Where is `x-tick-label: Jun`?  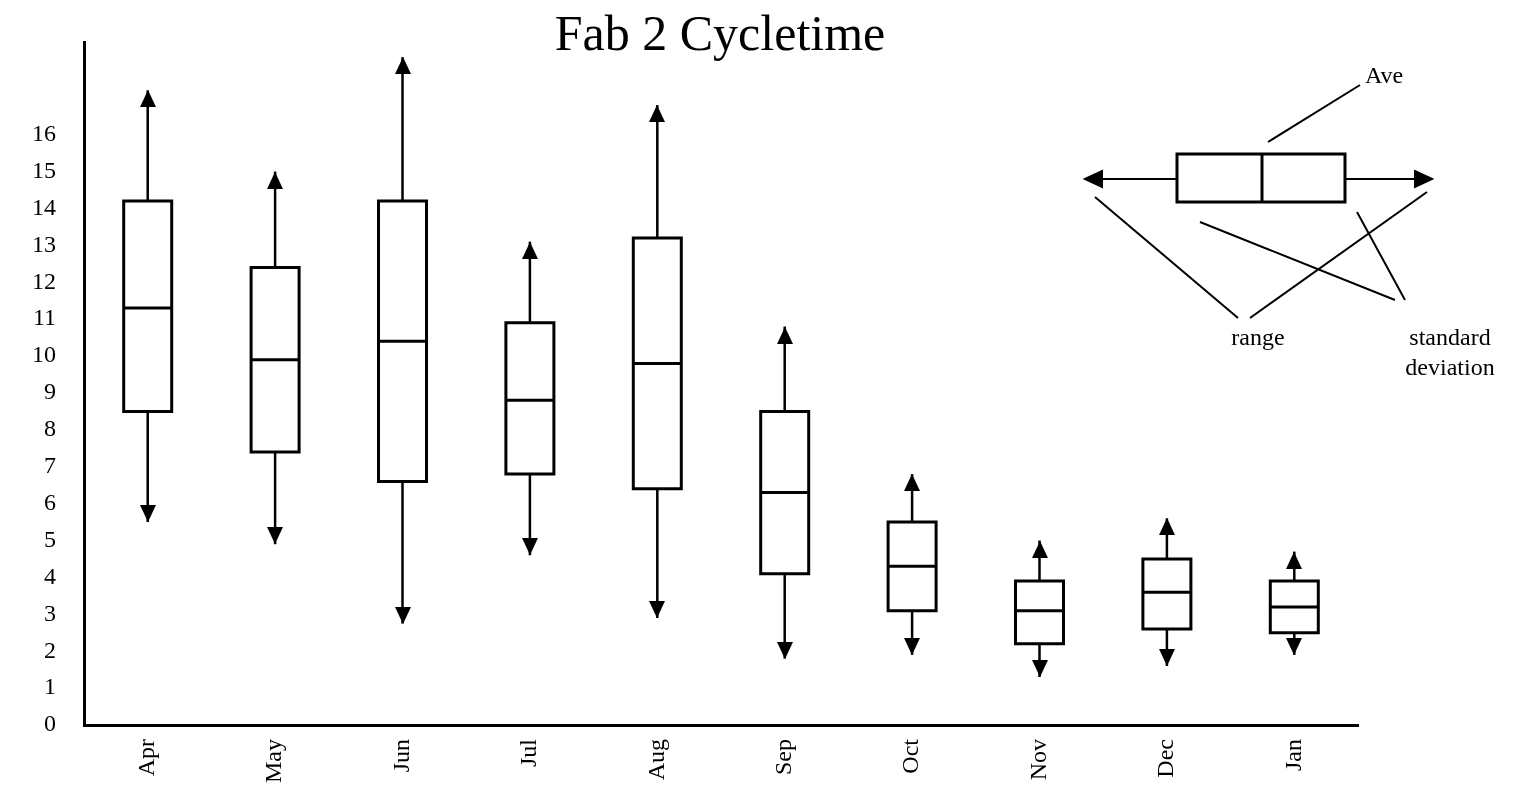
x-tick-label: Jun is located at coordinates (400, 756).